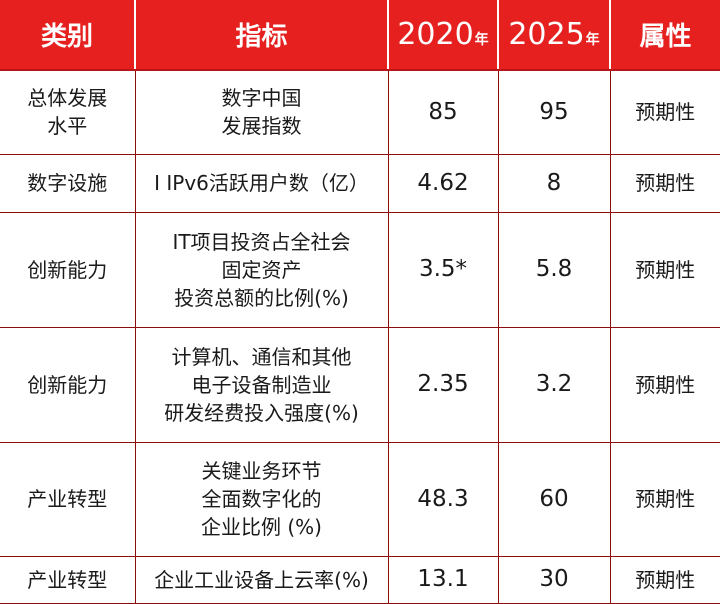 The image size is (720, 604). I want to click on header-indicator: 指标, so click(262, 35).